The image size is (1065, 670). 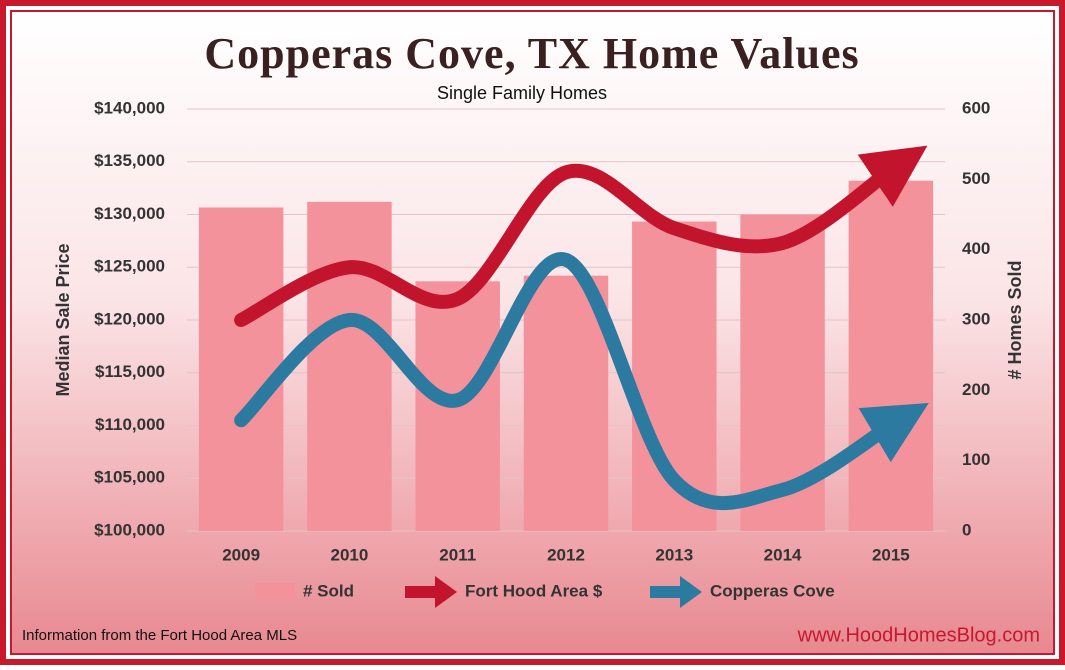 I want to click on y2-tick-label: 600, so click(x=976, y=107).